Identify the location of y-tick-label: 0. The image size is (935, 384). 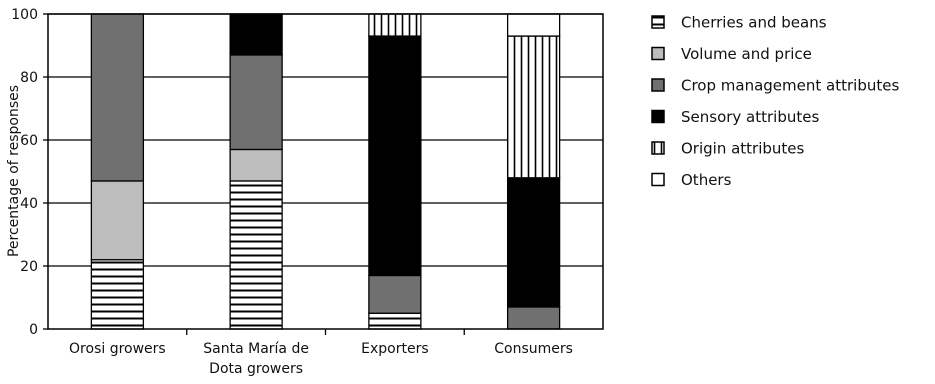
(33, 330).